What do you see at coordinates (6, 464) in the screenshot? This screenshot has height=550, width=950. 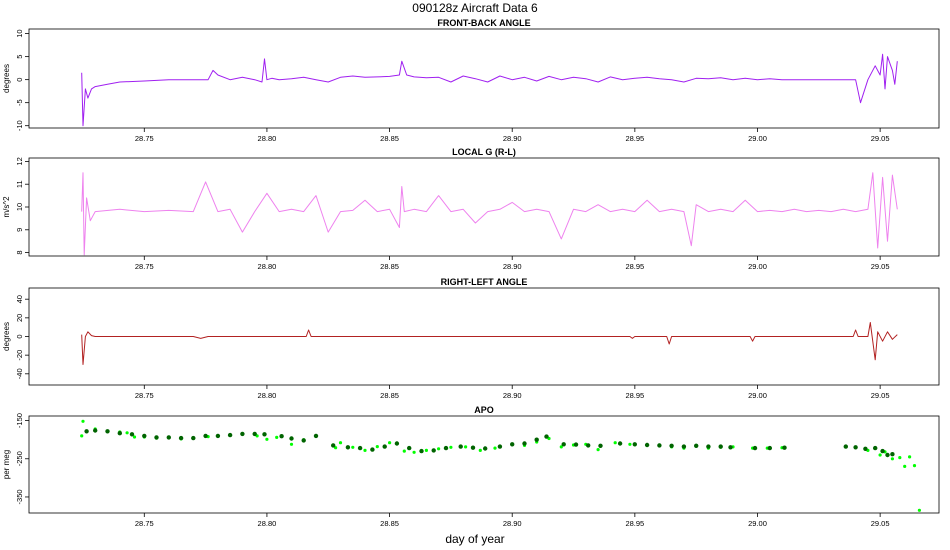 I see `y-axis-label: per meg` at bounding box center [6, 464].